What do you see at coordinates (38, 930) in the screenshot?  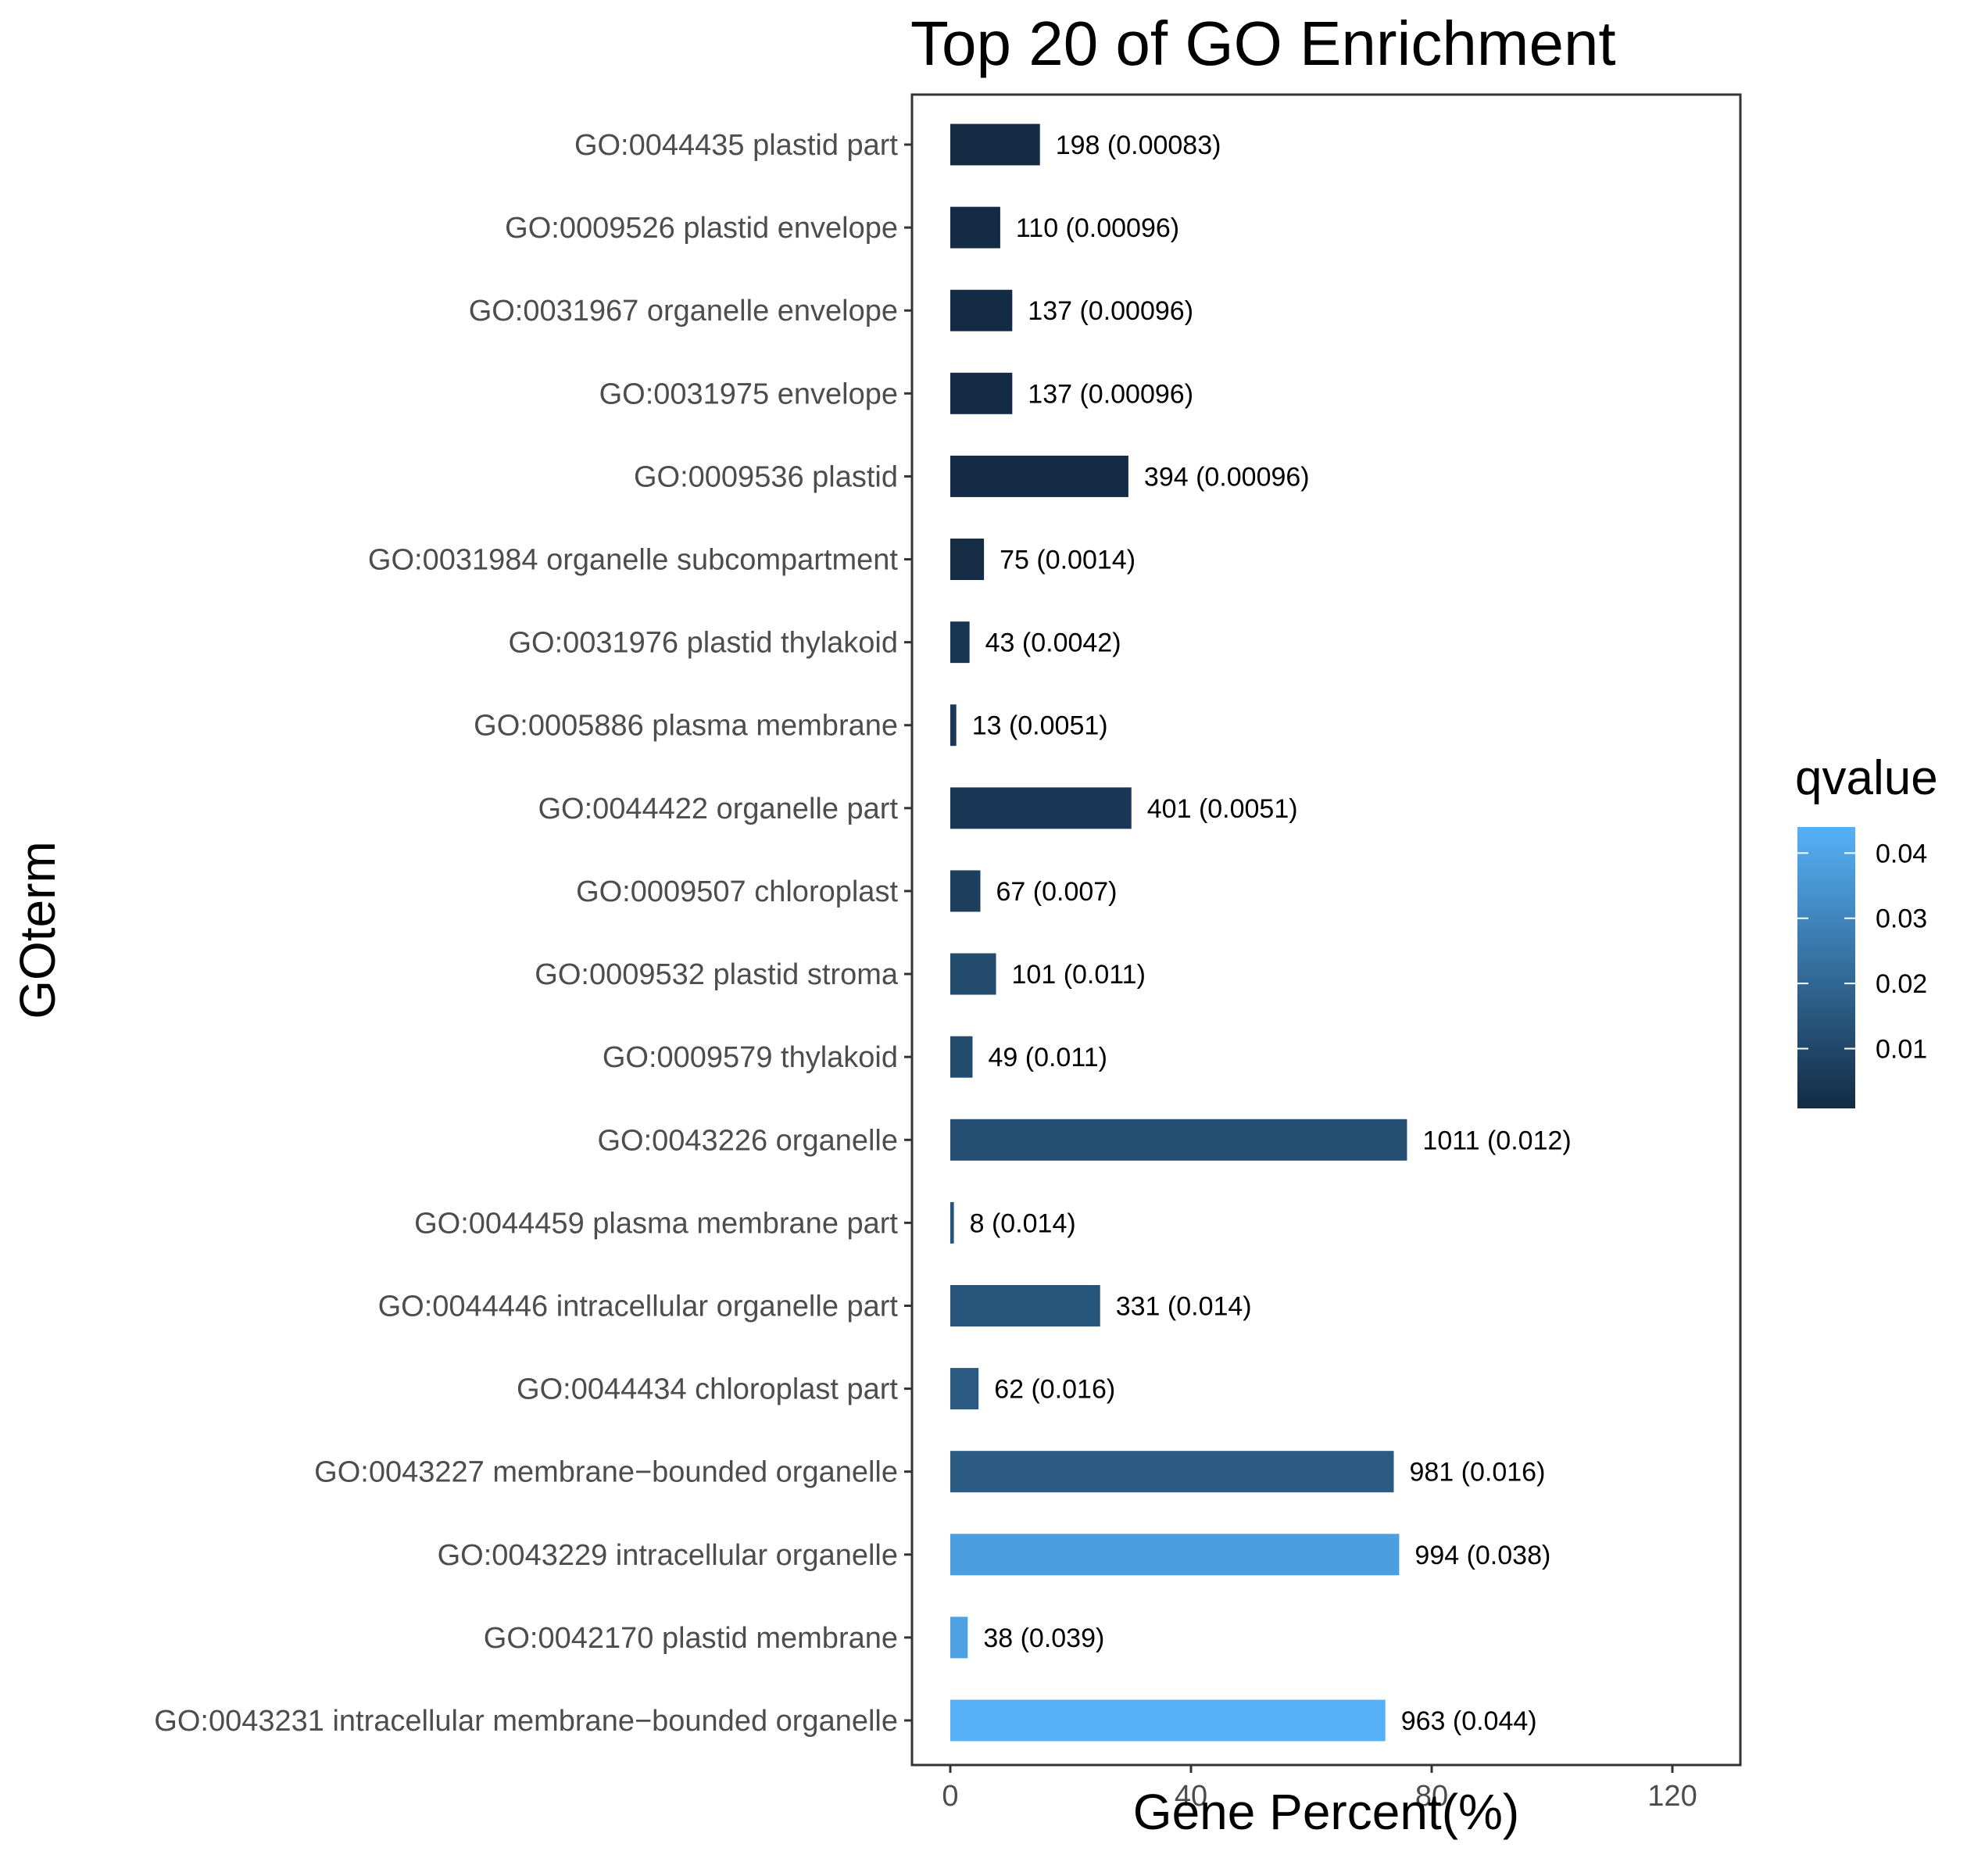 I see `y-axis-title: GOterm` at bounding box center [38, 930].